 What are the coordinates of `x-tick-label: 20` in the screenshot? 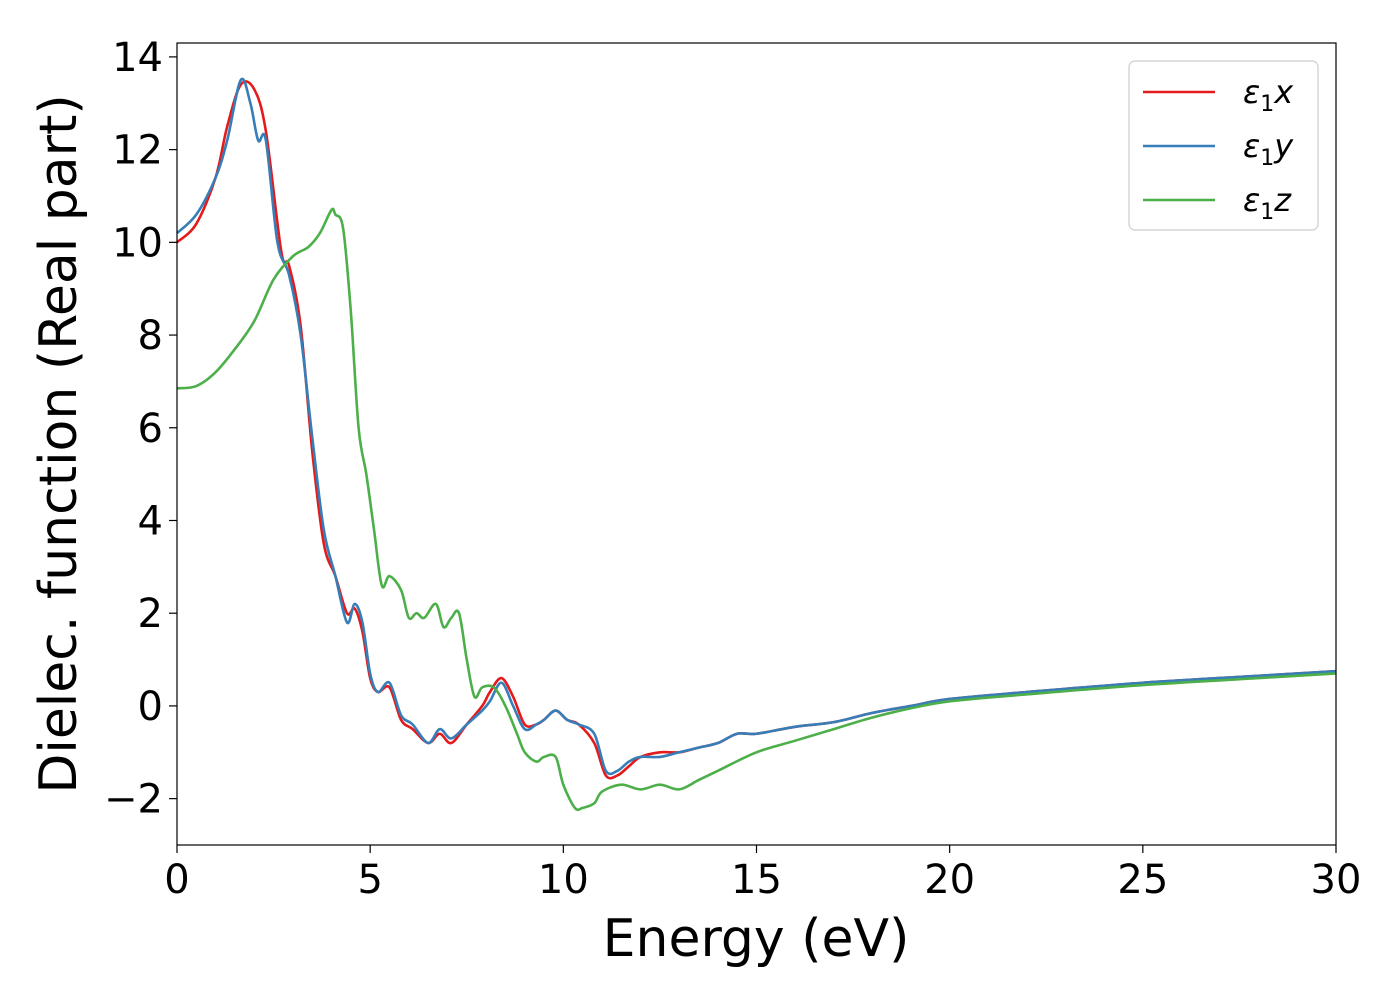 It's located at (949, 880).